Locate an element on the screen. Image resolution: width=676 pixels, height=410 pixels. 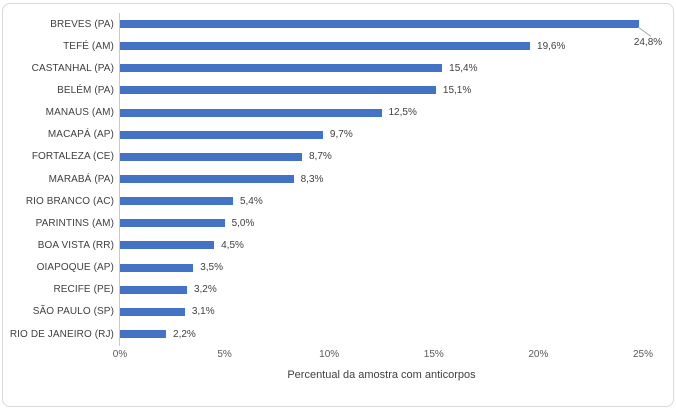
callout-data-label: 24,8% is located at coordinates (648, 42).